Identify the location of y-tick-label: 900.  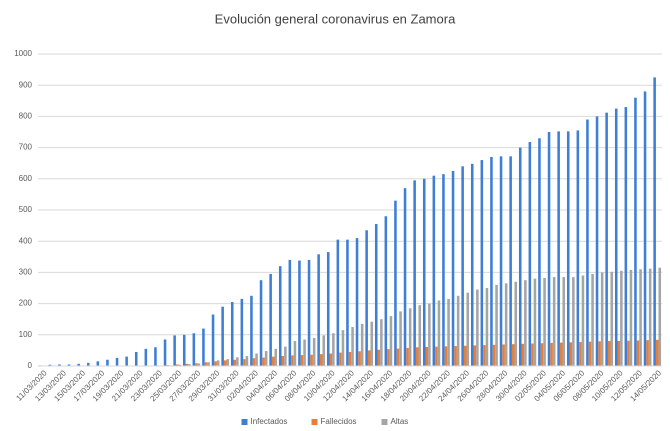
(26, 84).